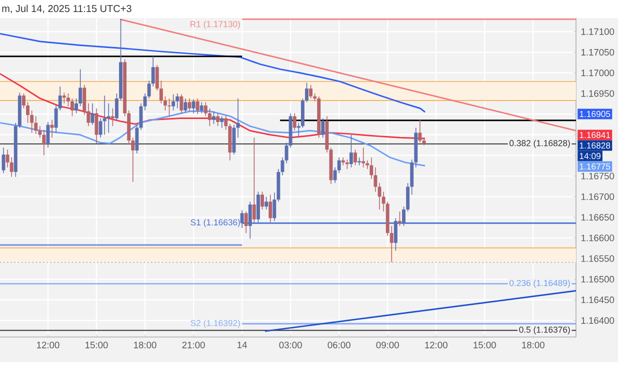 This screenshot has height=385, width=625. I want to click on x-tick-label: 14, so click(242, 345).